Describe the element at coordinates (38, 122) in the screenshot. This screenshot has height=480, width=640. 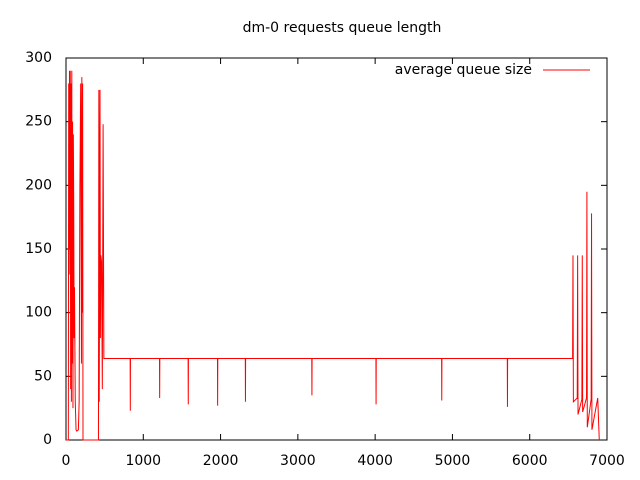
I see `y-tick-label: 250` at that location.